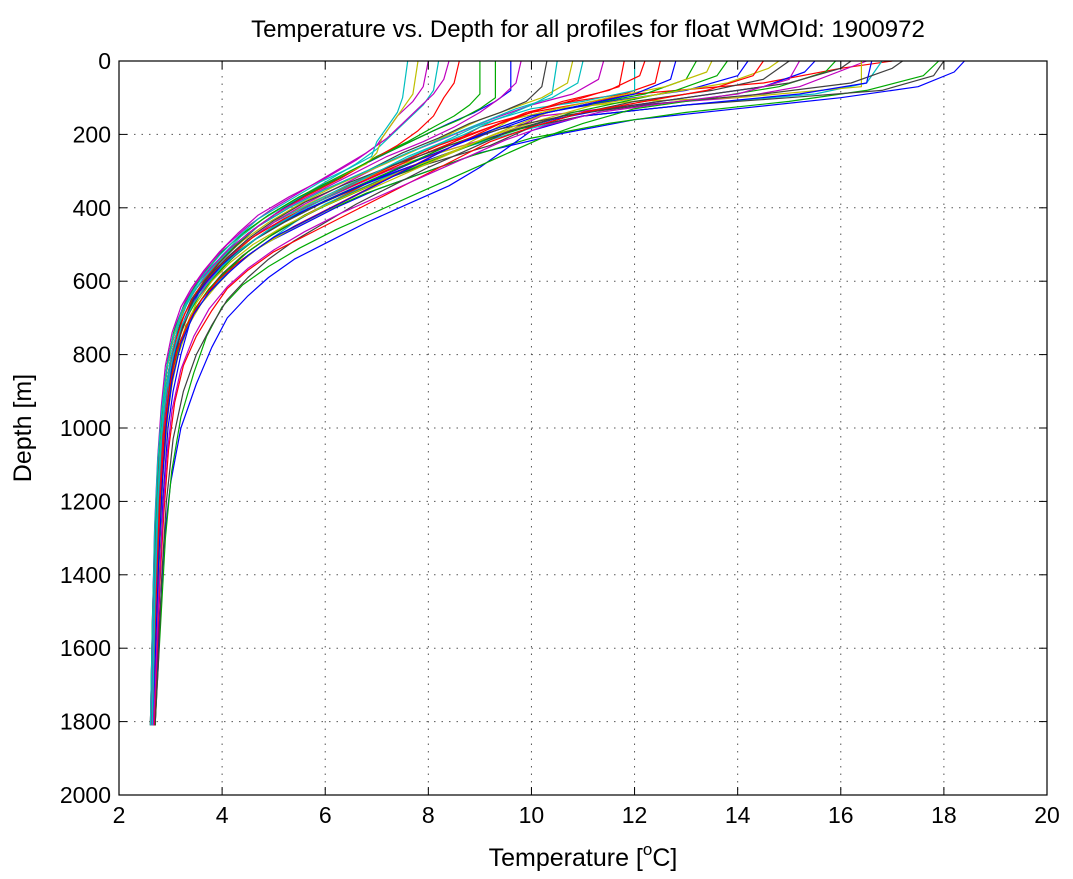 Image resolution: width=1073 pixels, height=879 pixels. What do you see at coordinates (92, 134) in the screenshot?
I see `y-tick-label: 200` at bounding box center [92, 134].